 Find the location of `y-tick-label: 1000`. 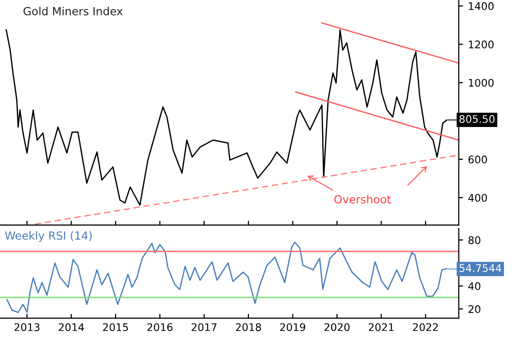

y-tick-label: 1000 is located at coordinates (481, 82).